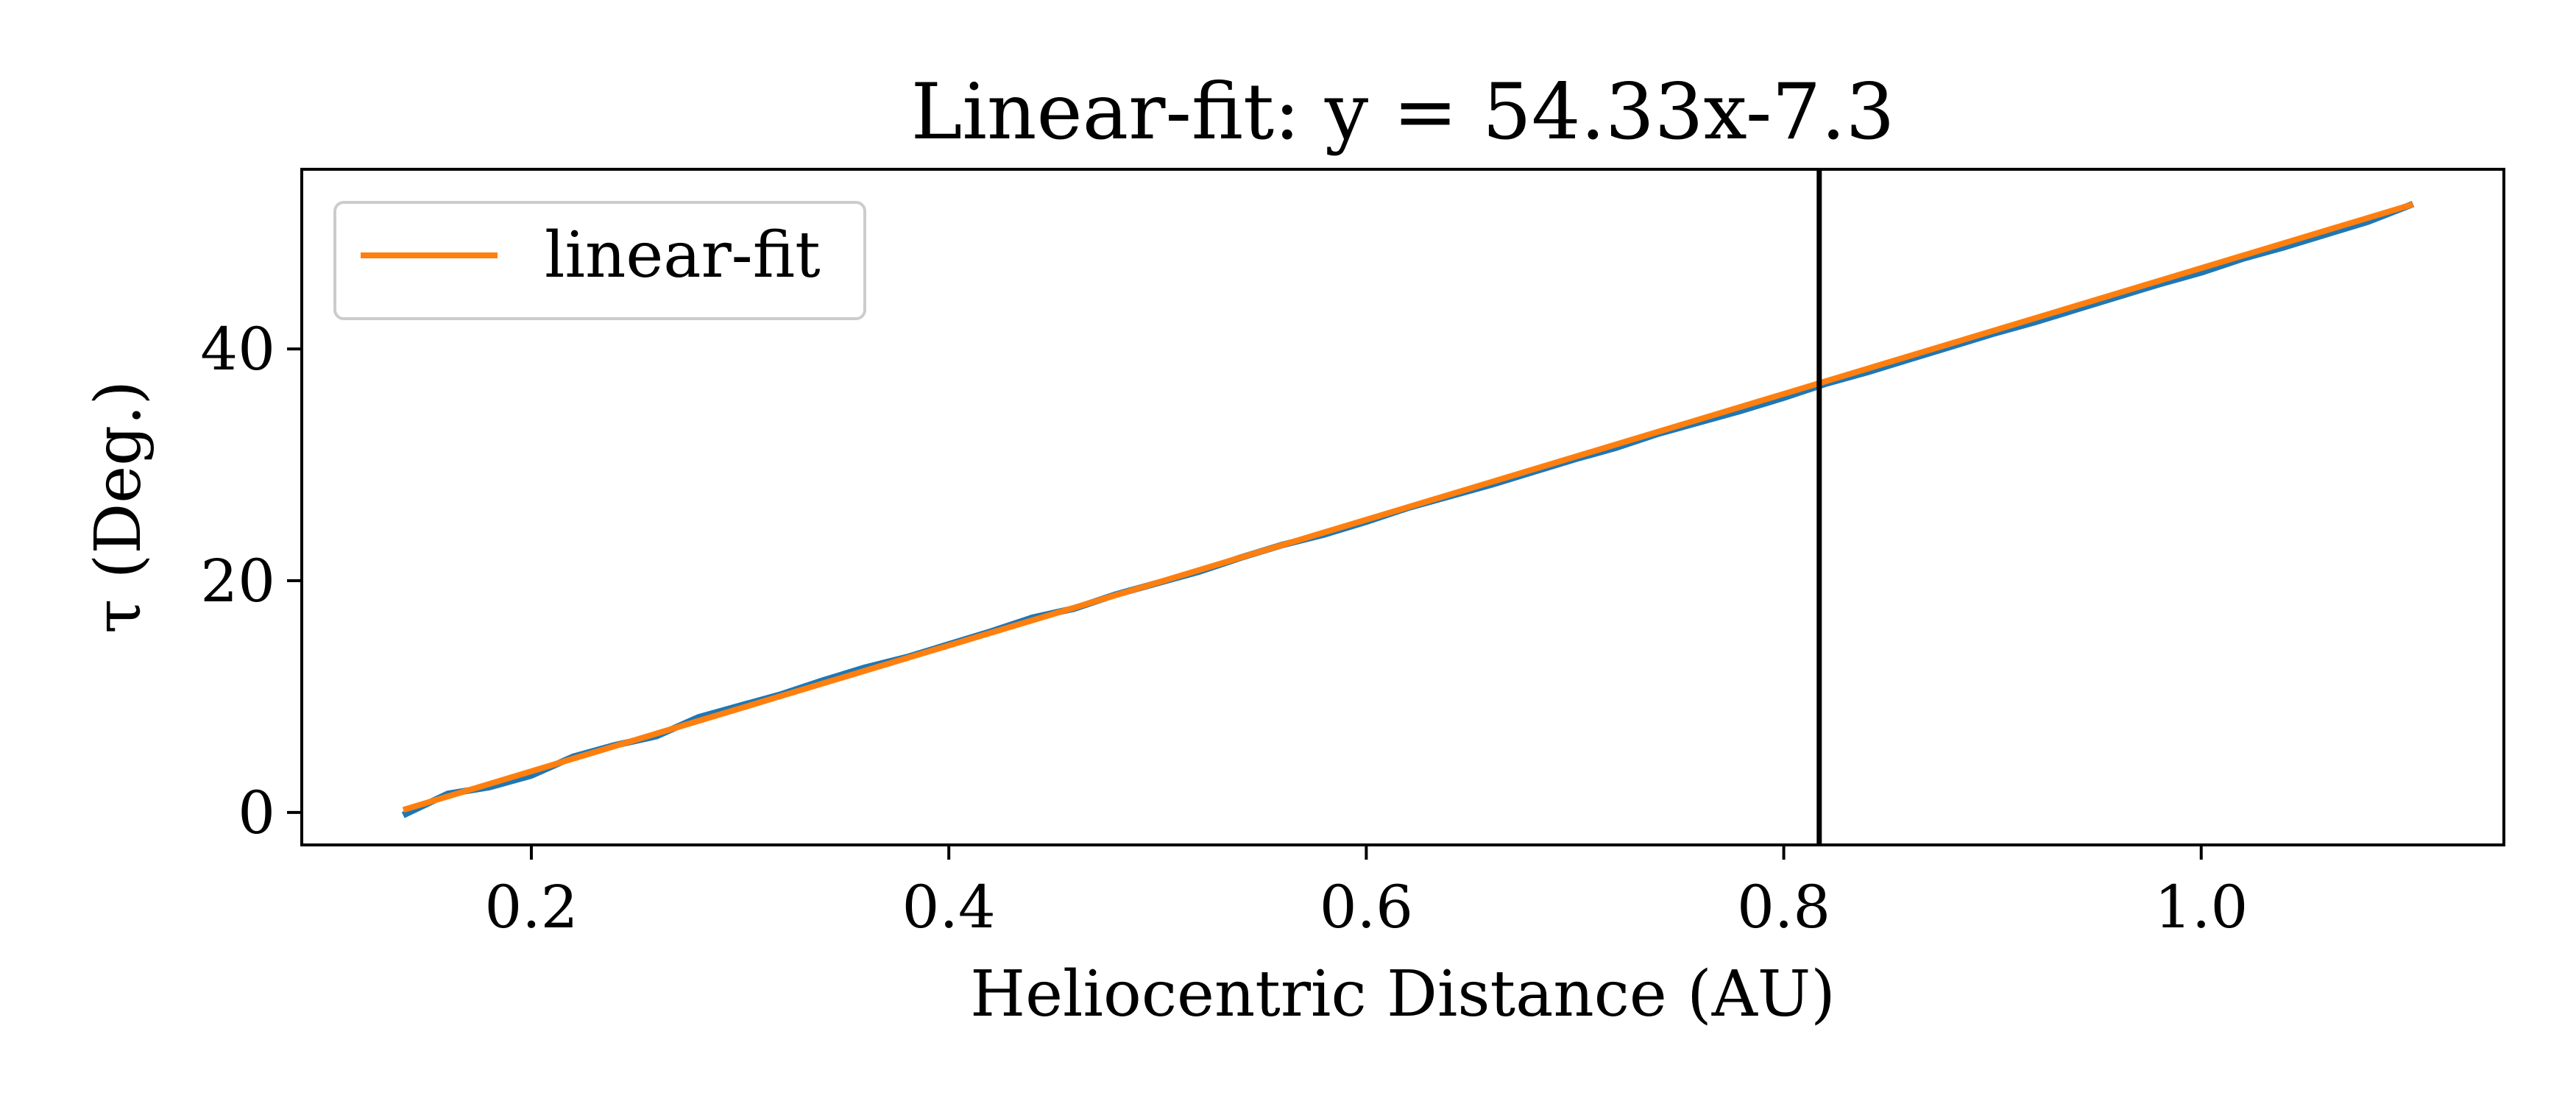 The width and height of the screenshot is (2576, 1104). What do you see at coordinates (683, 256) in the screenshot?
I see `legend-label-linear-fit: linear-fit` at bounding box center [683, 256].